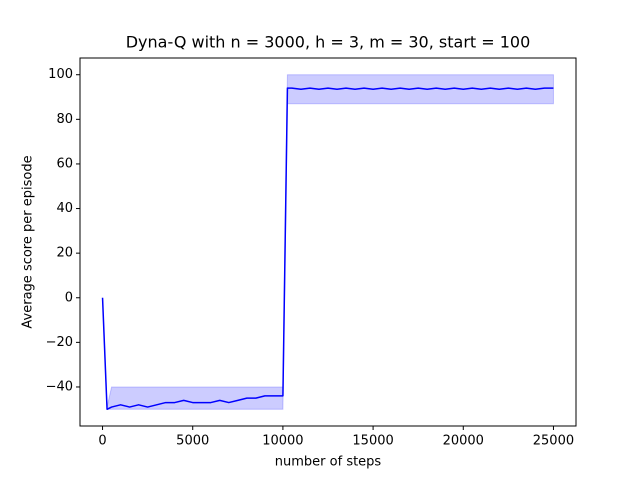 The image size is (640, 480). I want to click on y-tick-label: 60, so click(64, 163).